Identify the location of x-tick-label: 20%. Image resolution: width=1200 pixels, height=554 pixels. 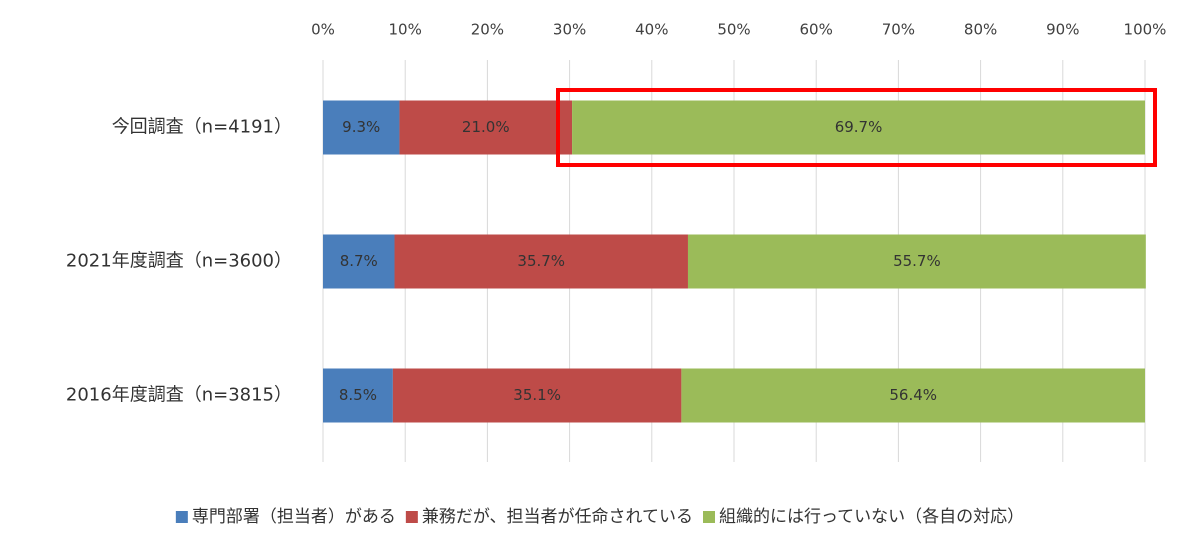
(487, 30).